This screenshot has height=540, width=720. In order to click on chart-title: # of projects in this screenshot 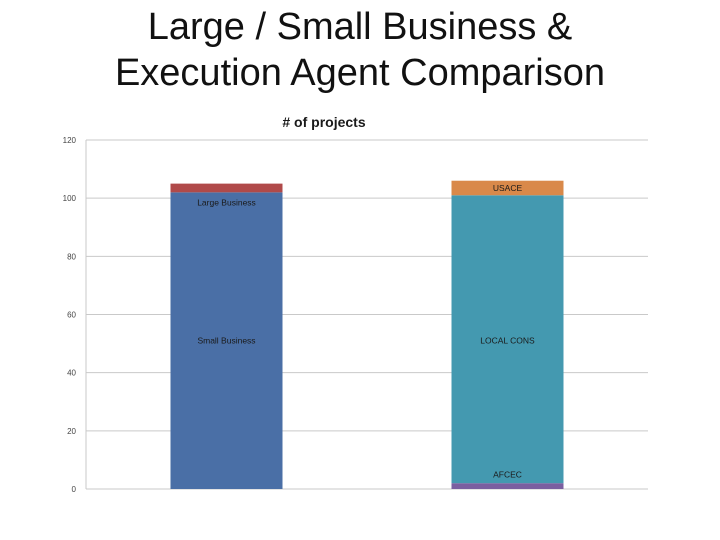, I will do `click(323, 122)`.